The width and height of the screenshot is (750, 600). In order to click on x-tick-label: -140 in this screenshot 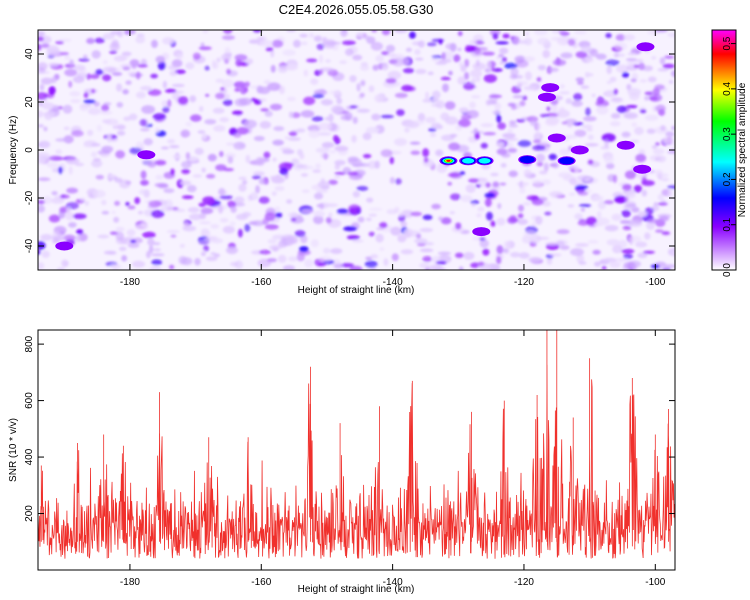, I will do `click(393, 282)`.